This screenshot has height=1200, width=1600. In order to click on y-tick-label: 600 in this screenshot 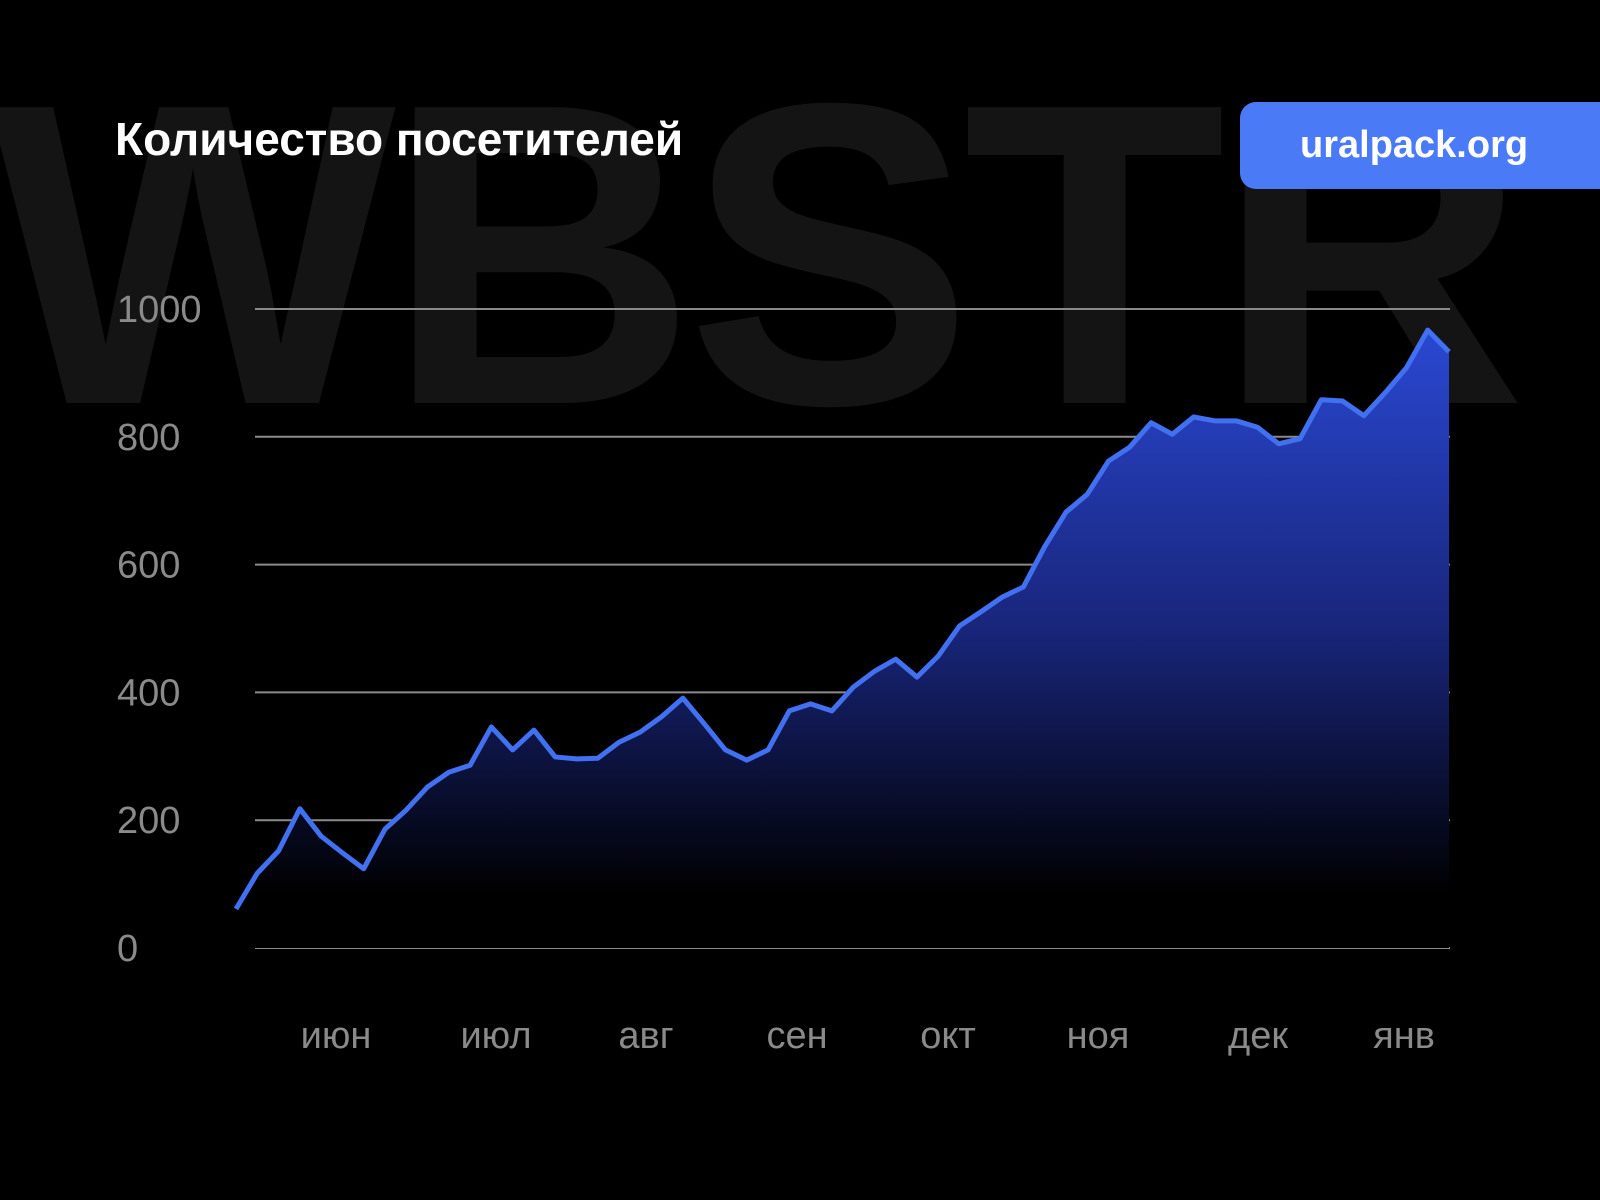, I will do `click(148, 566)`.